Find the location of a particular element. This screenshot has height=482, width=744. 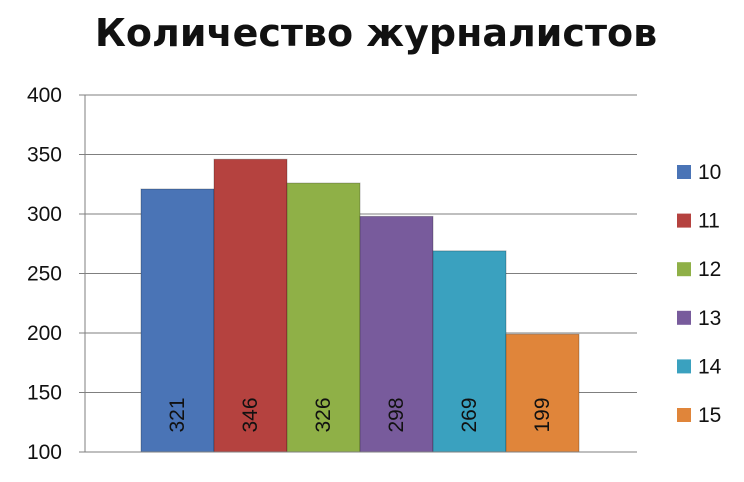

y-axis-ticks: 100 150 200 250 300 350 400 is located at coordinates (44, 274).